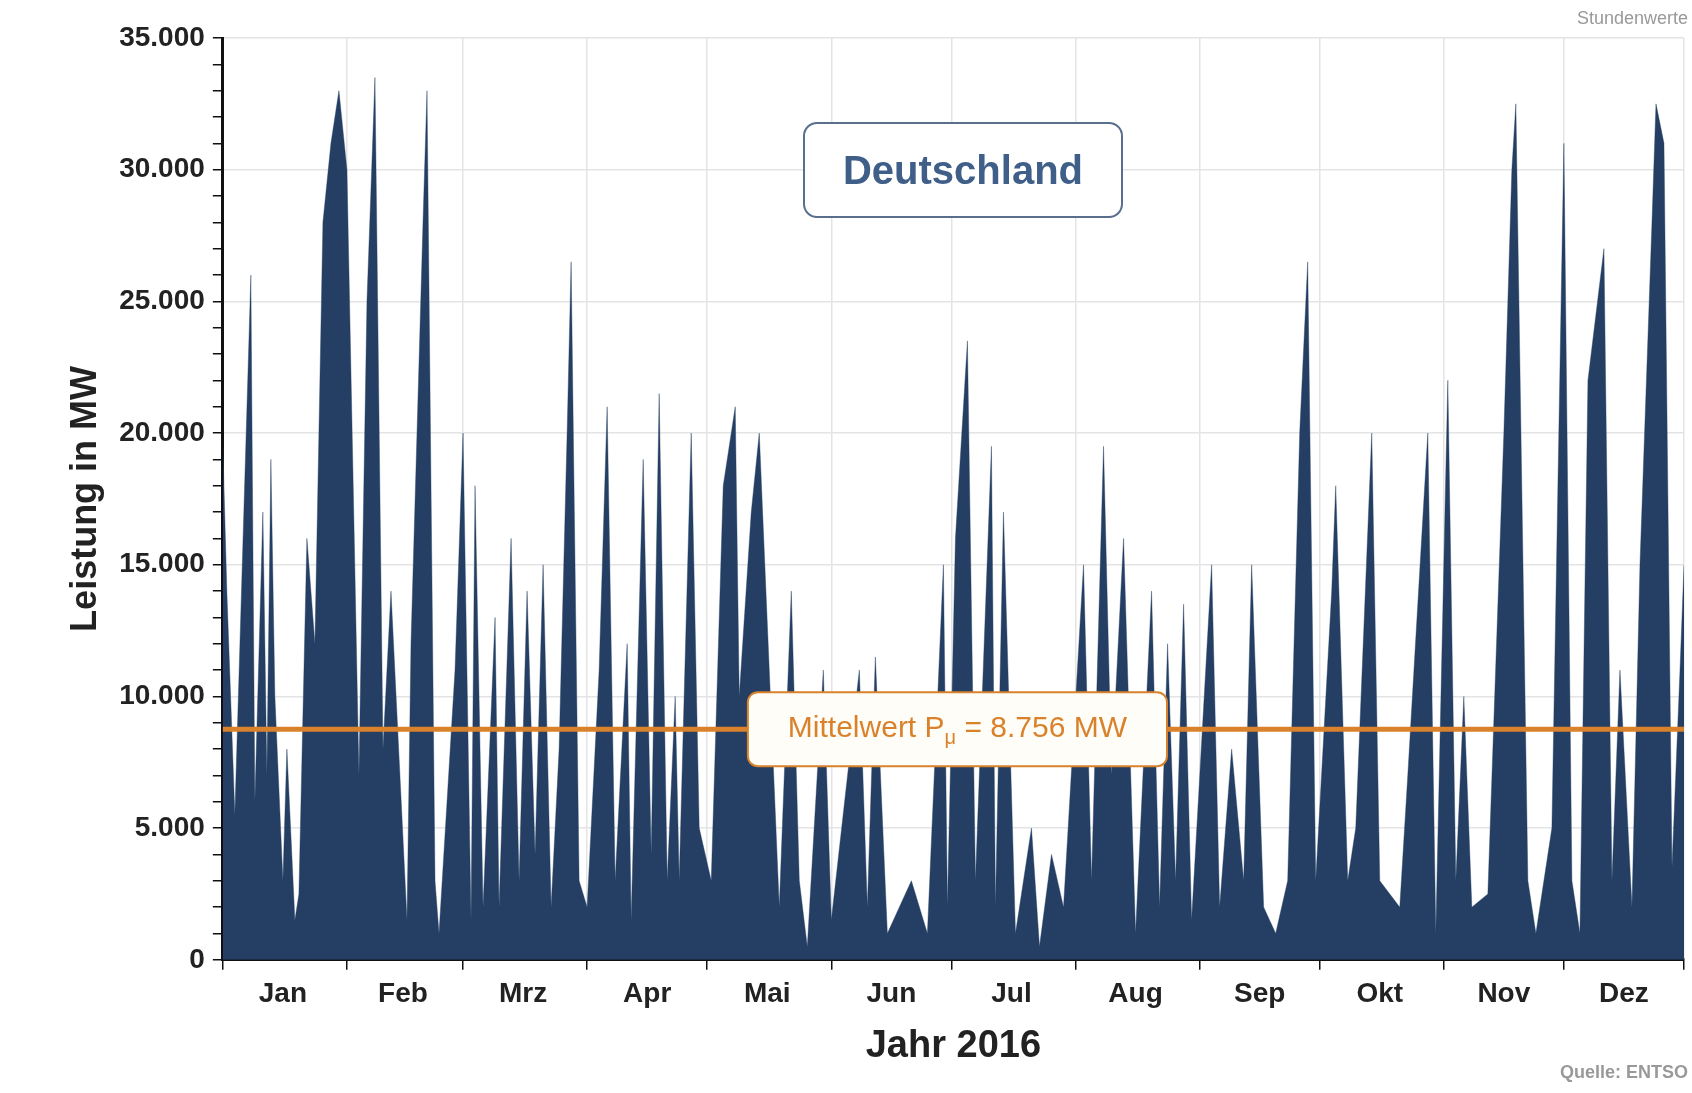  What do you see at coordinates (891, 993) in the screenshot?
I see `x-tick-label: Jun` at bounding box center [891, 993].